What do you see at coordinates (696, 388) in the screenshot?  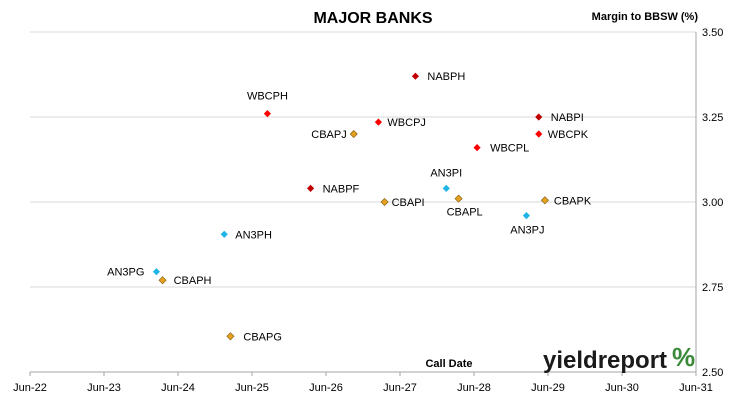 I see `x-tick-label: Jun-31` at bounding box center [696, 388].